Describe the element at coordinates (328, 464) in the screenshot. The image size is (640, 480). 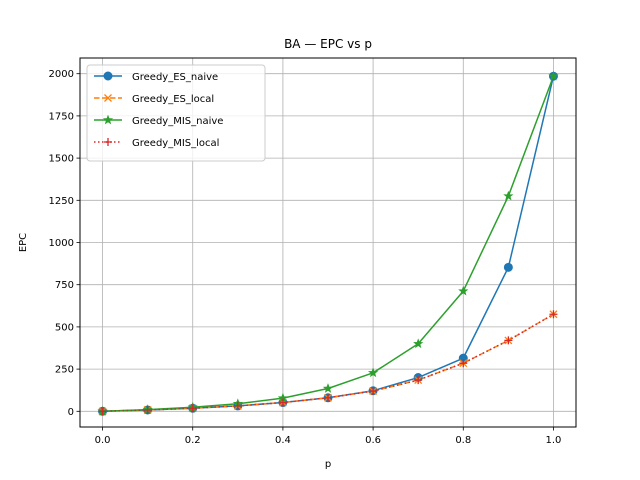
I see `x-axis-label: p` at that location.